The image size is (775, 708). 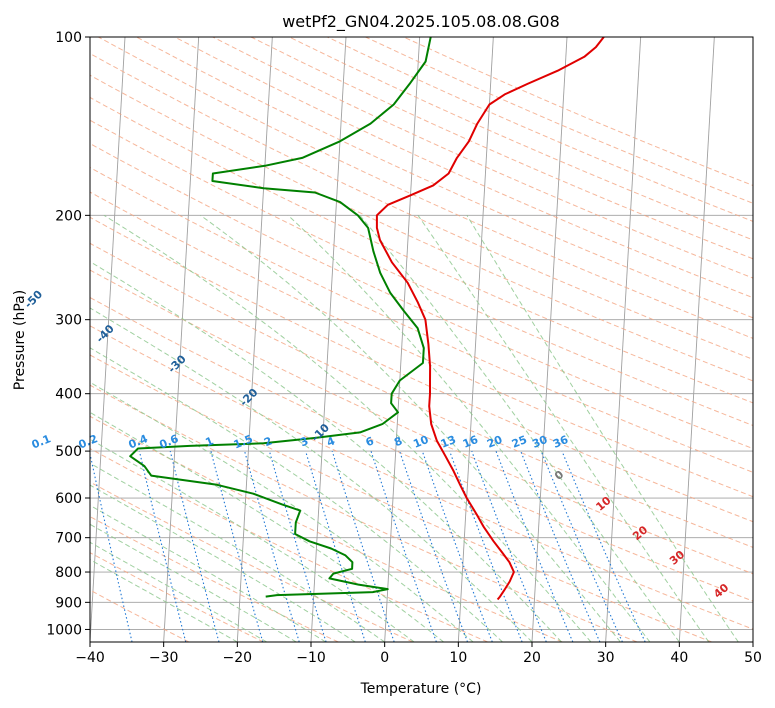 I want to click on y-tick-label: 900, so click(x=68, y=603).